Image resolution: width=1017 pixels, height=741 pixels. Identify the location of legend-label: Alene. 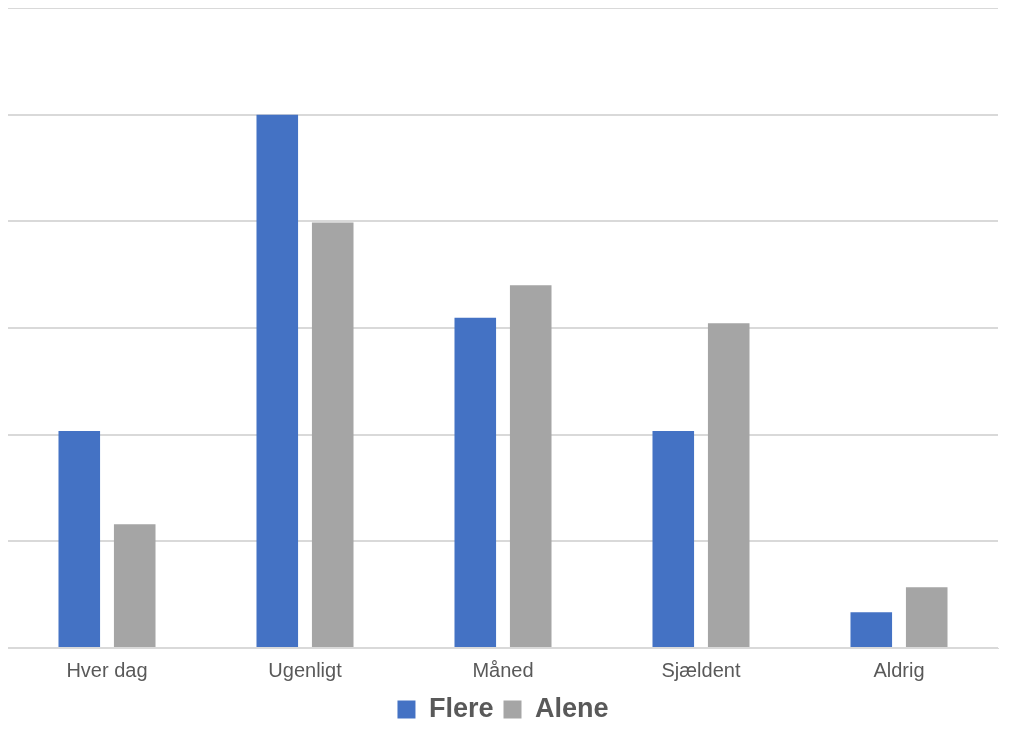
(572, 707).